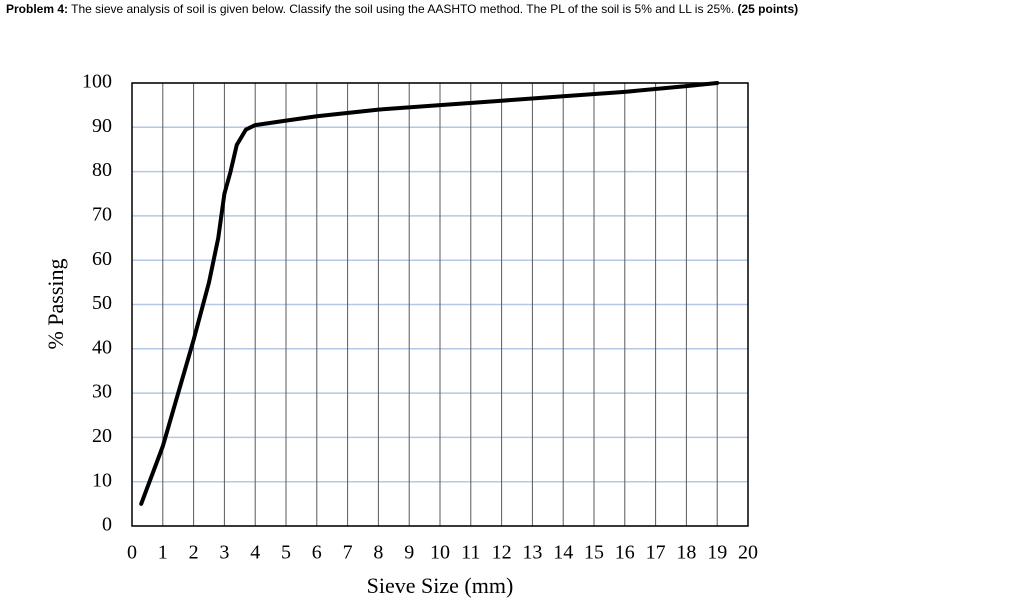  Describe the element at coordinates (132, 553) in the screenshot. I see `x-tick-label: 0` at that location.